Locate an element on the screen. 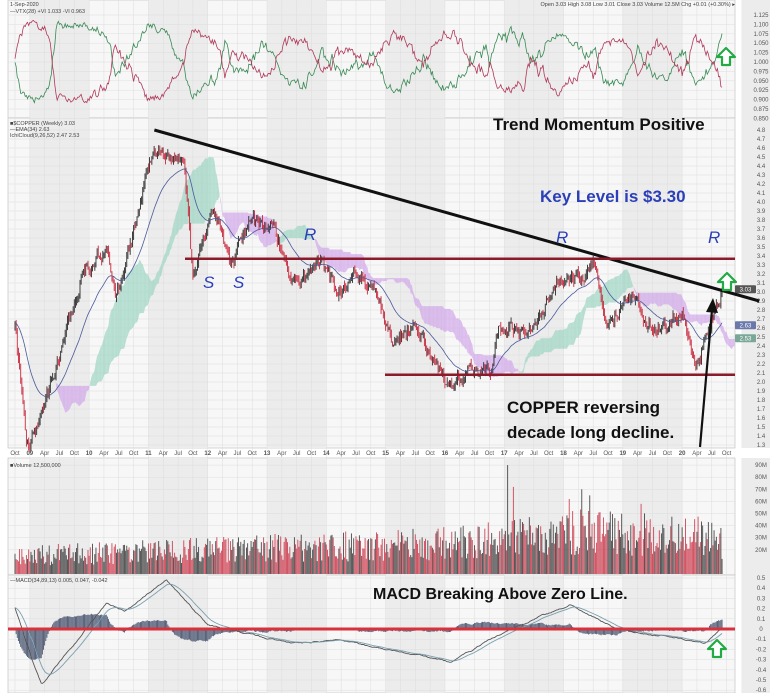  x-tick-label: 19 is located at coordinates (622, 454).